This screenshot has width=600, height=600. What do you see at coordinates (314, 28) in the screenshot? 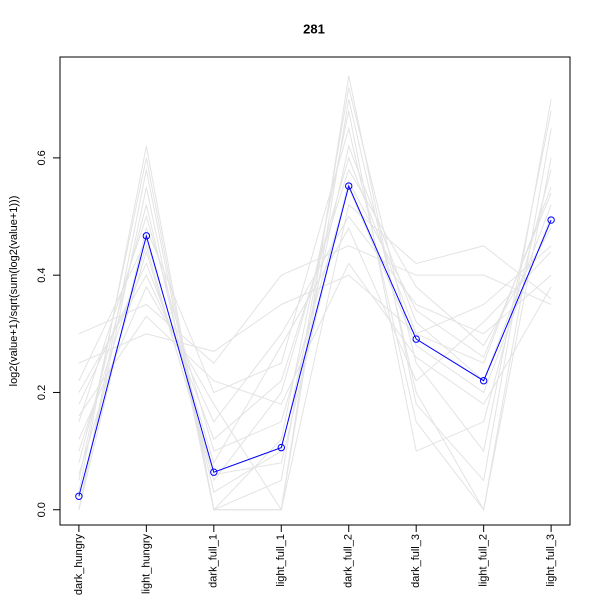
I see `chart-title: 281` at bounding box center [314, 28].